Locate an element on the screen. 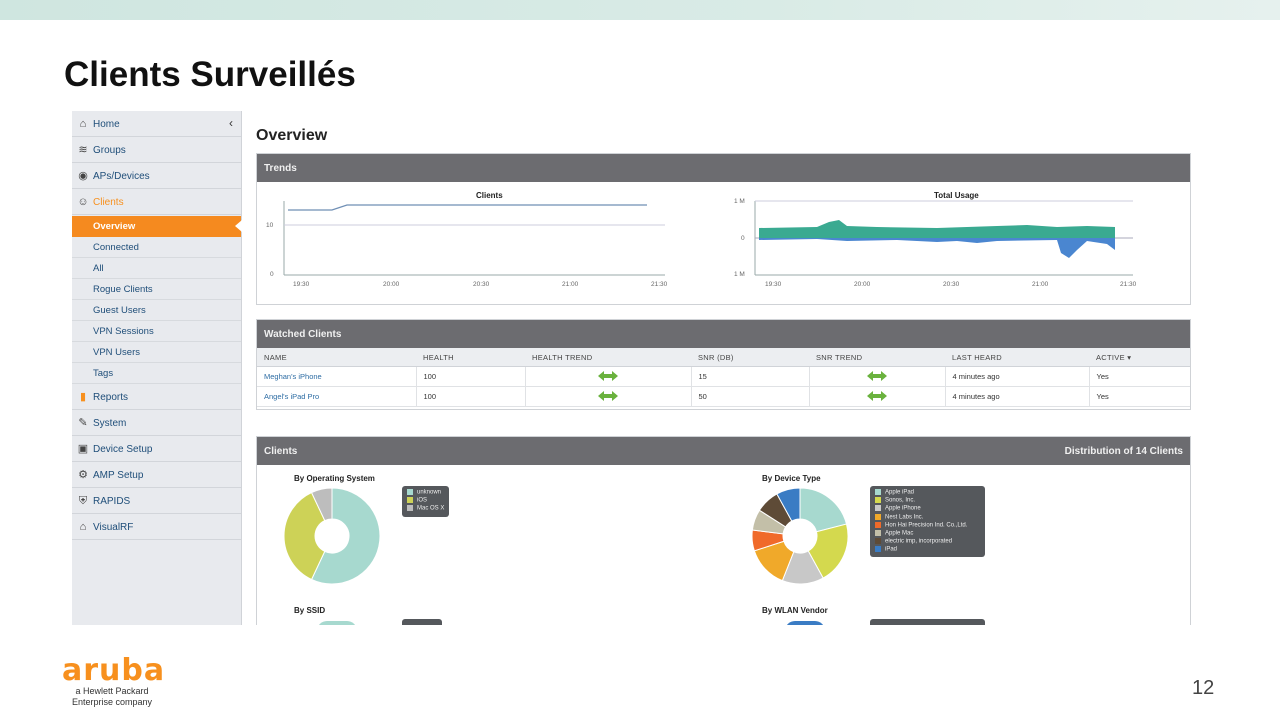  column-header-active: ACTIVE ▾ is located at coordinates (1139, 357).